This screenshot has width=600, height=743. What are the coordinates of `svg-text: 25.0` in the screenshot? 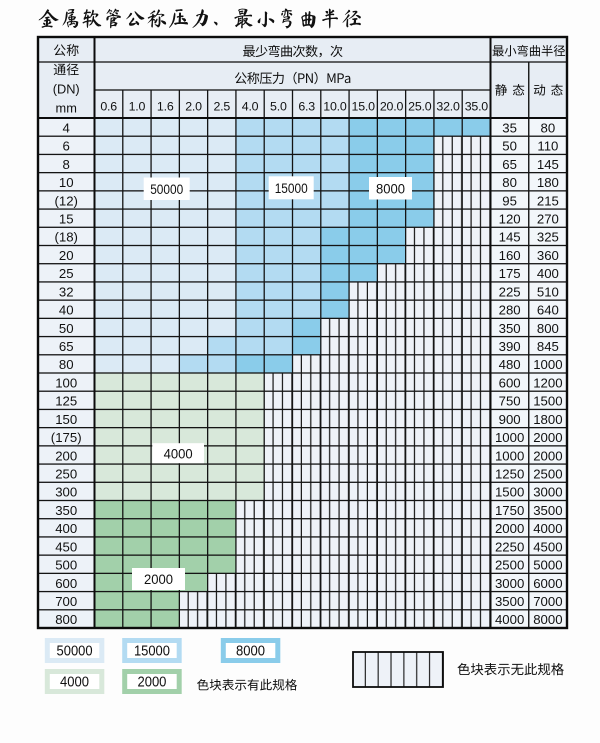 It's located at (420, 106).